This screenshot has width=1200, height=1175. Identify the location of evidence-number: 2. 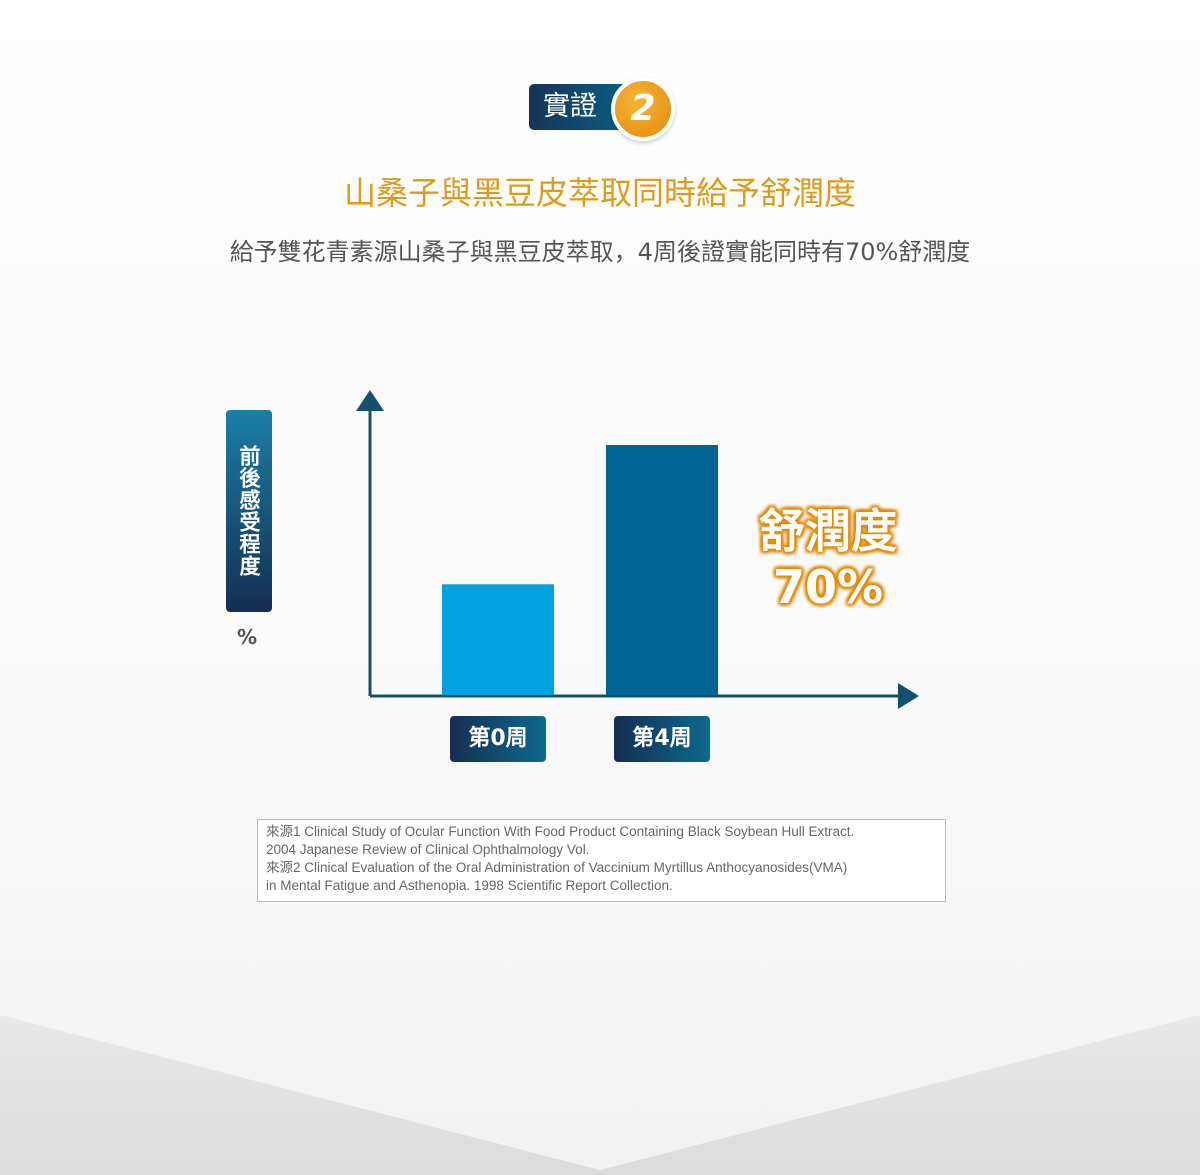
(643, 109).